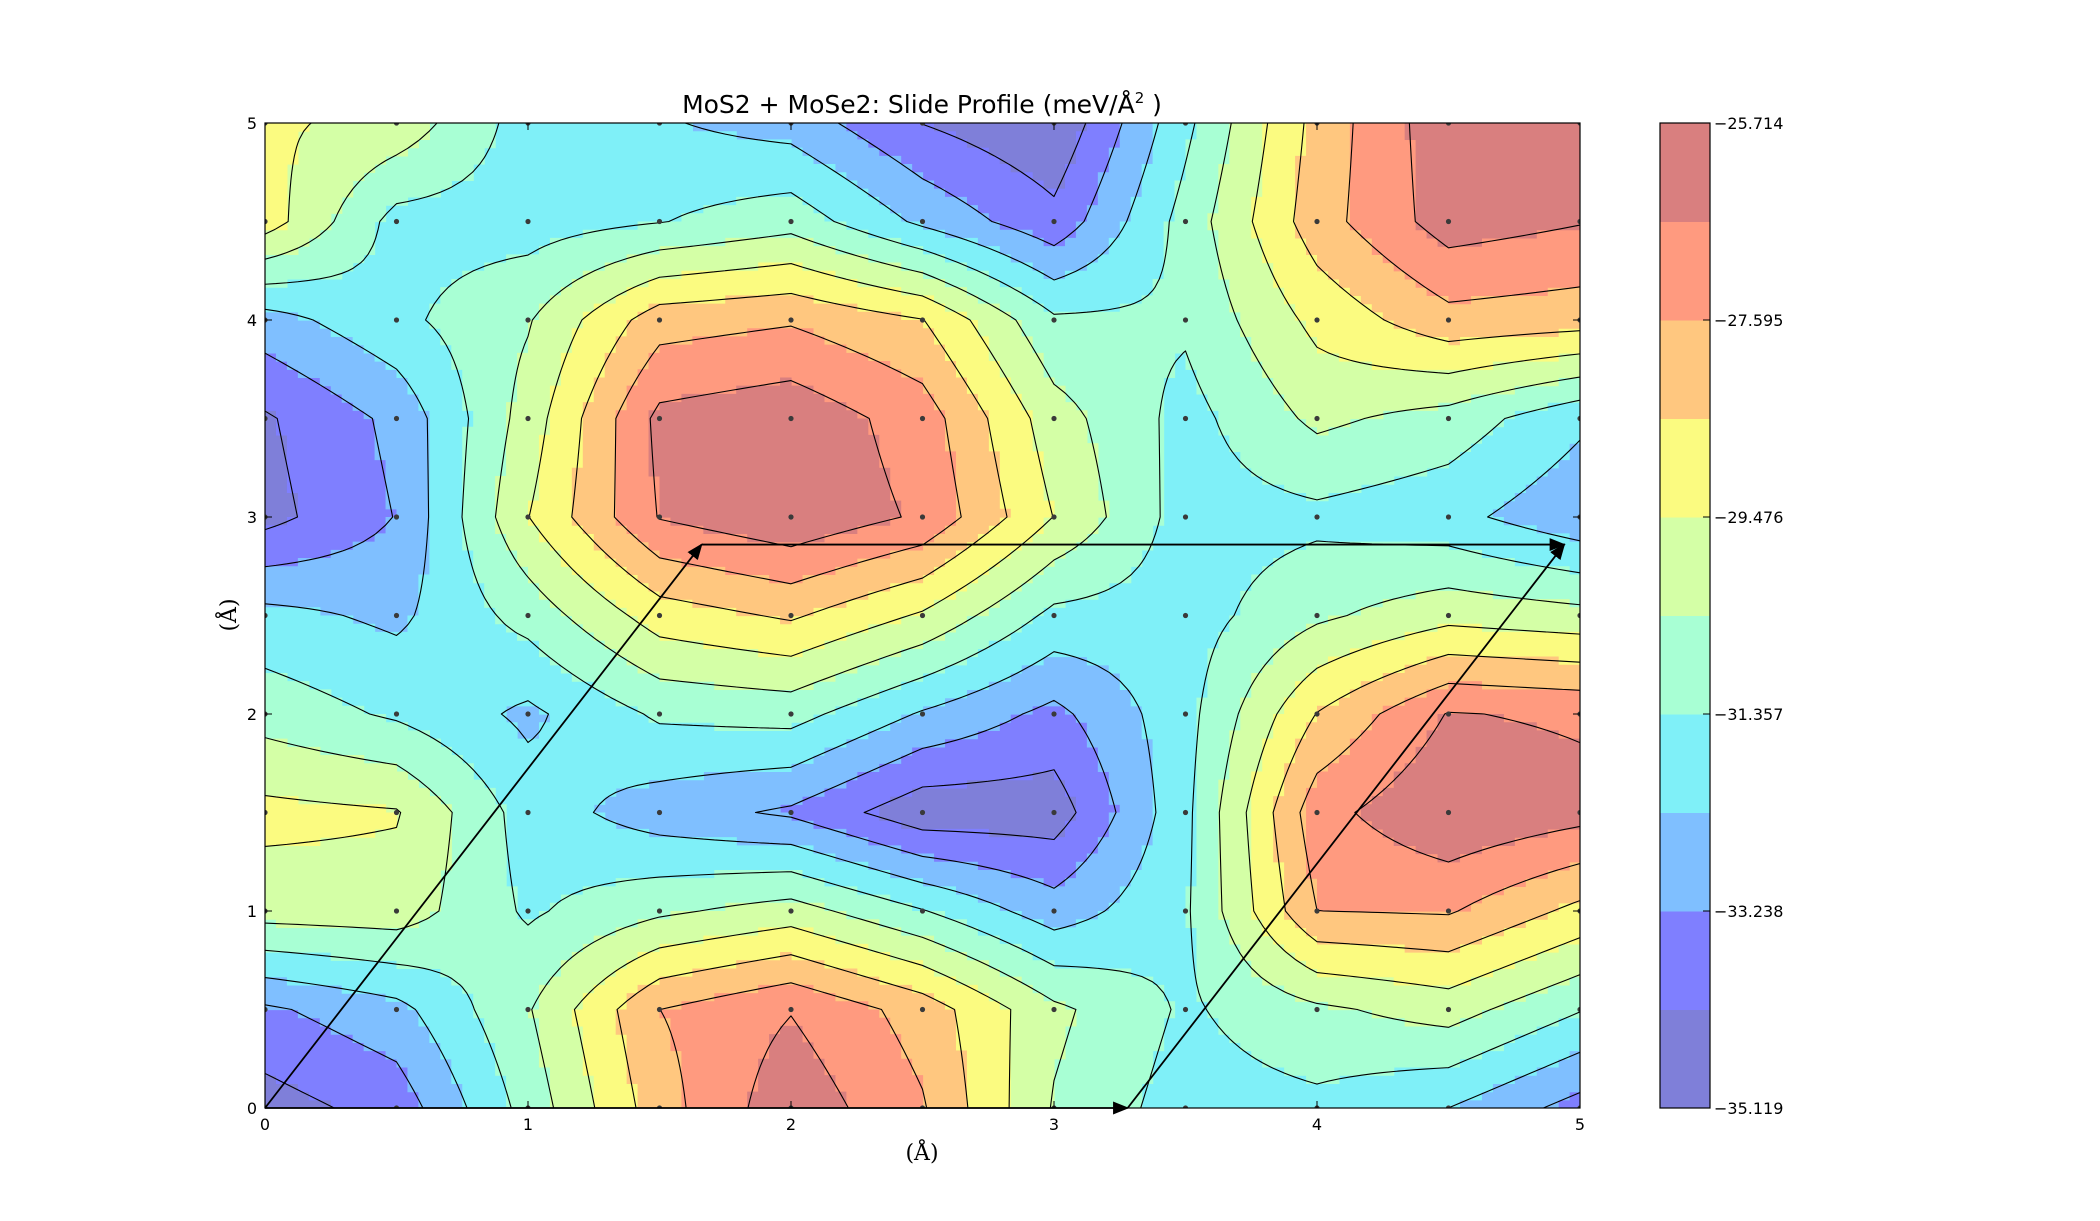 The width and height of the screenshot is (2100, 1221). What do you see at coordinates (252, 517) in the screenshot?
I see `y-tick-label: 3` at bounding box center [252, 517].